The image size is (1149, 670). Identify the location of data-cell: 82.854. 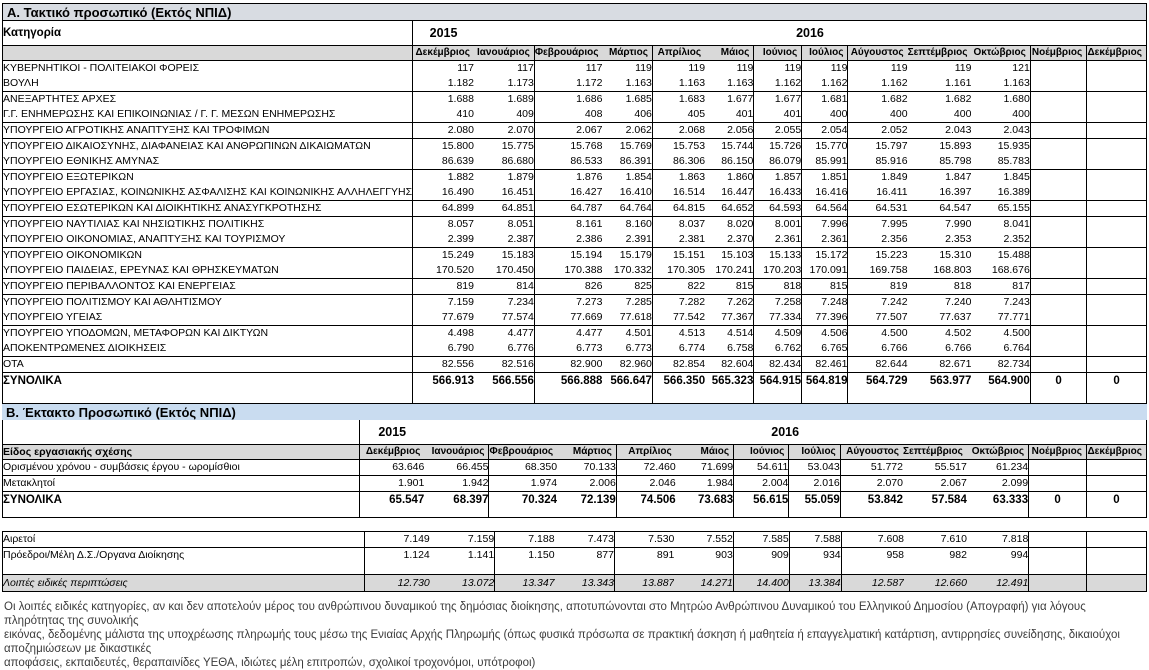
(679, 364).